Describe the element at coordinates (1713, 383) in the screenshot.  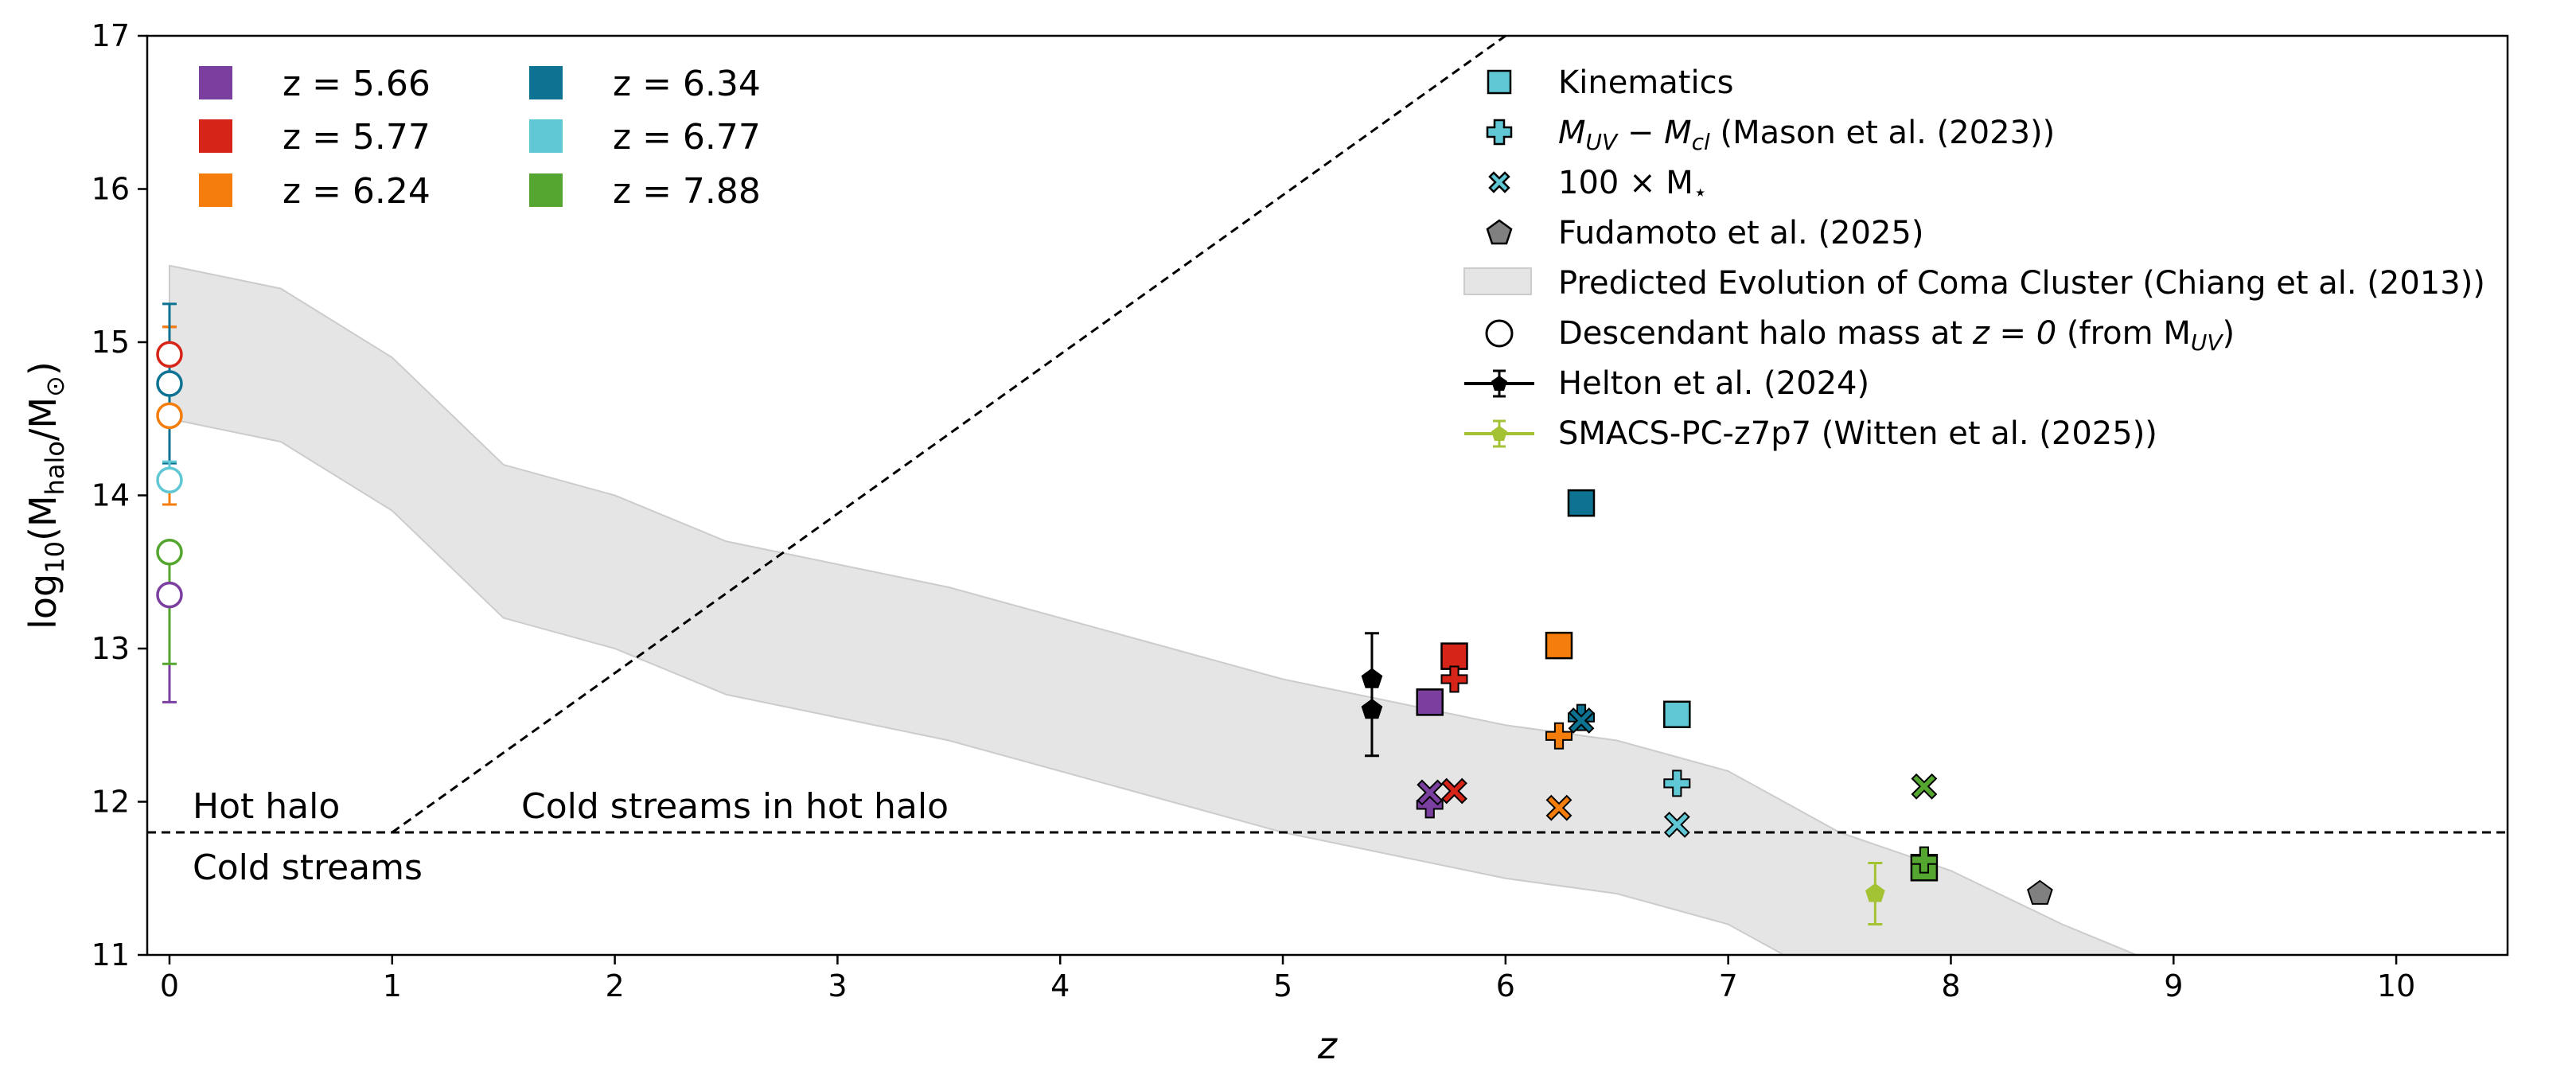
I see `legend-helton-label: Helton et al. (2024)` at that location.